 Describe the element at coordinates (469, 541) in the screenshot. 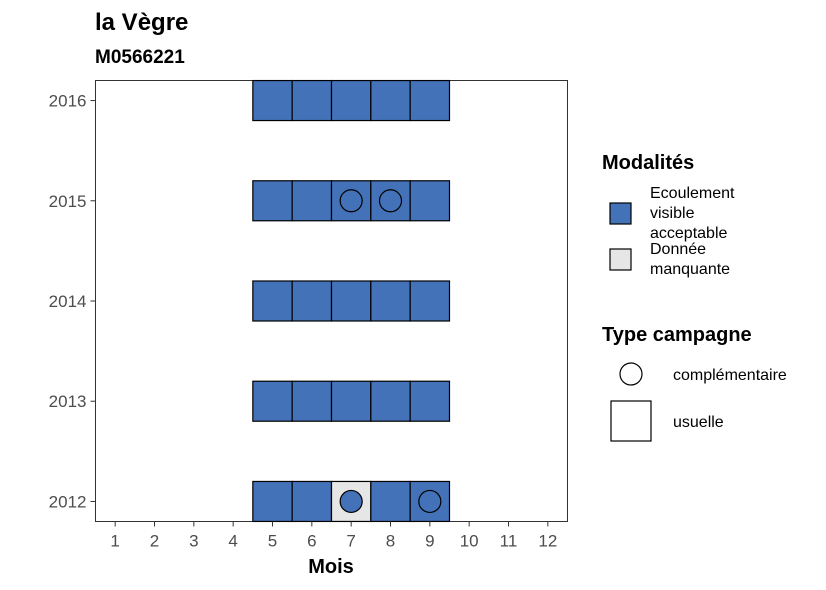

I see `x-tick-label: 10` at that location.